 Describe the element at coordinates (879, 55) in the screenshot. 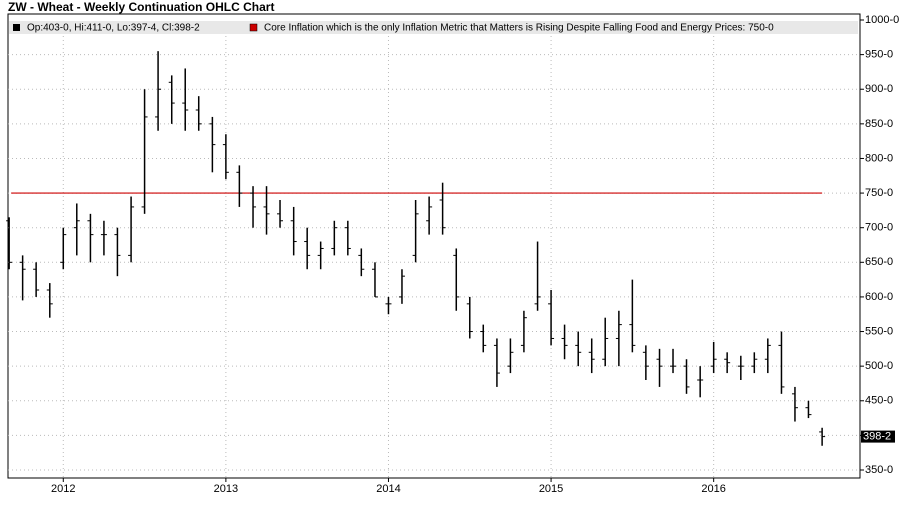

I see `y-tick-label: 950-0` at that location.